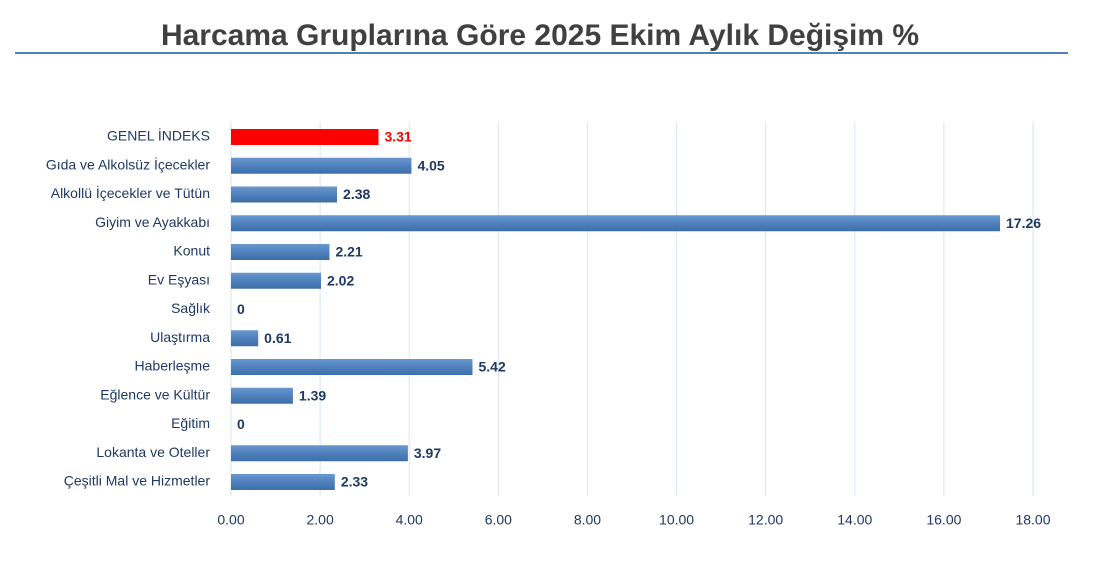 This screenshot has width=1097, height=572. Describe the element at coordinates (397, 137) in the screenshot. I see `value-label: 3.31` at that location.